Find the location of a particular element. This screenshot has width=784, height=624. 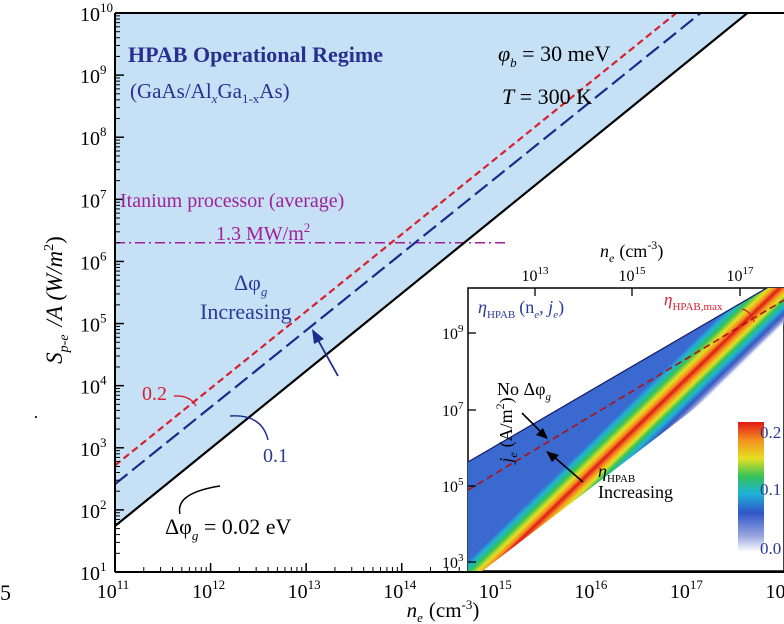

y-tick-label-8: 10⁹ is located at coordinates (93, 75).